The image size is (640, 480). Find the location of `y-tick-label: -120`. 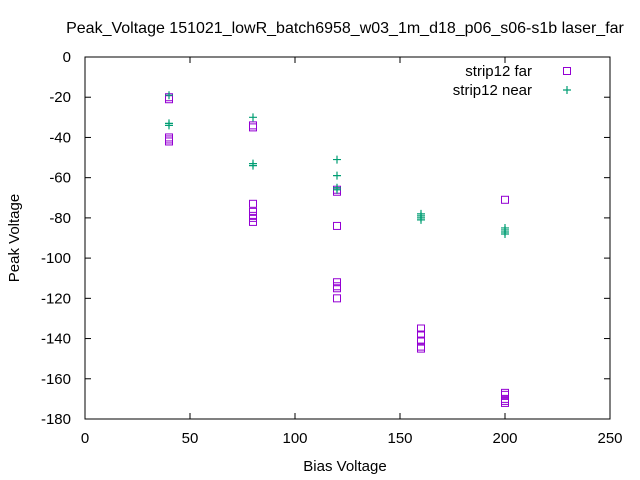

y-tick-label: -120 is located at coordinates (56, 298).